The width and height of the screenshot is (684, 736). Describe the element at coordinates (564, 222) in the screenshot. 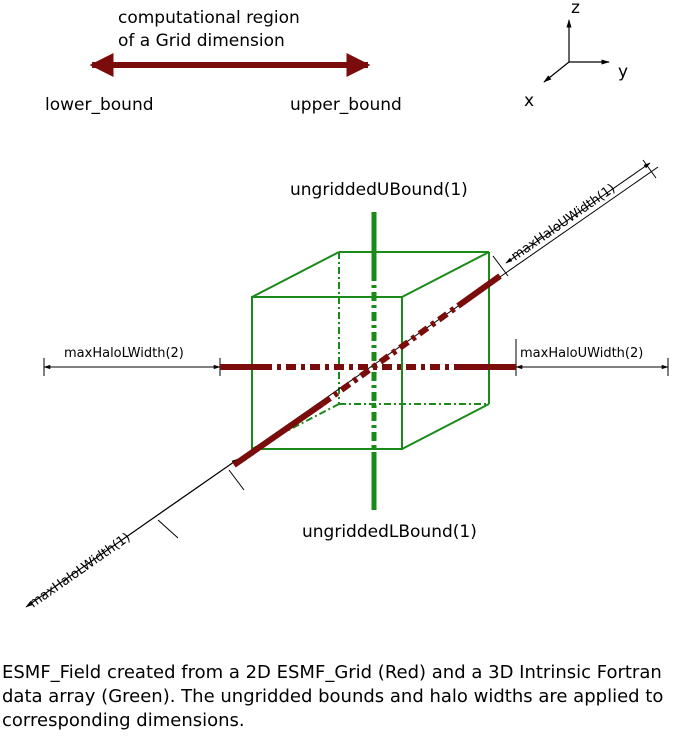

I see `halo-u-width-1-label: maxHaloUWidth(1)` at that location.